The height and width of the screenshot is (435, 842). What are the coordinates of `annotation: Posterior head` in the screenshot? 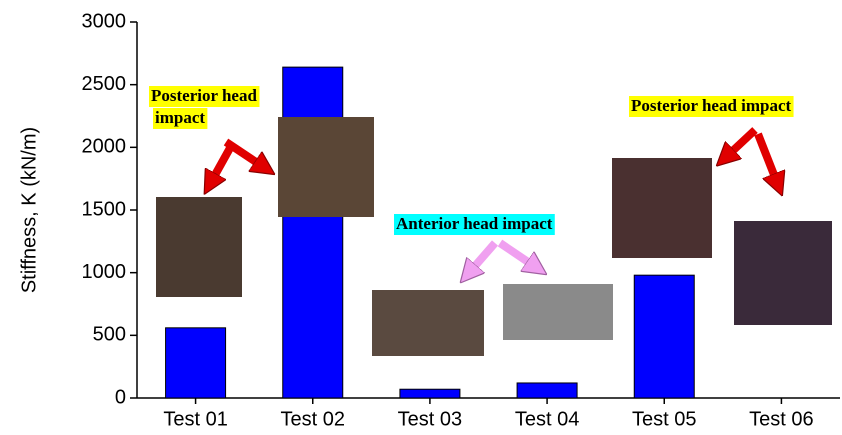 It's located at (204, 95).